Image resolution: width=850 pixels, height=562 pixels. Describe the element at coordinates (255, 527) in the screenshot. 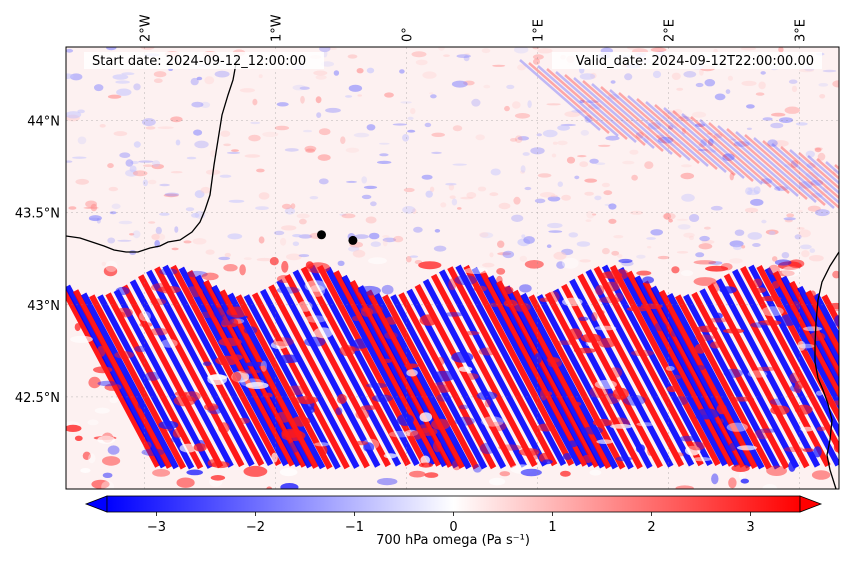

I see `colorbar-tick-label: −2` at that location.